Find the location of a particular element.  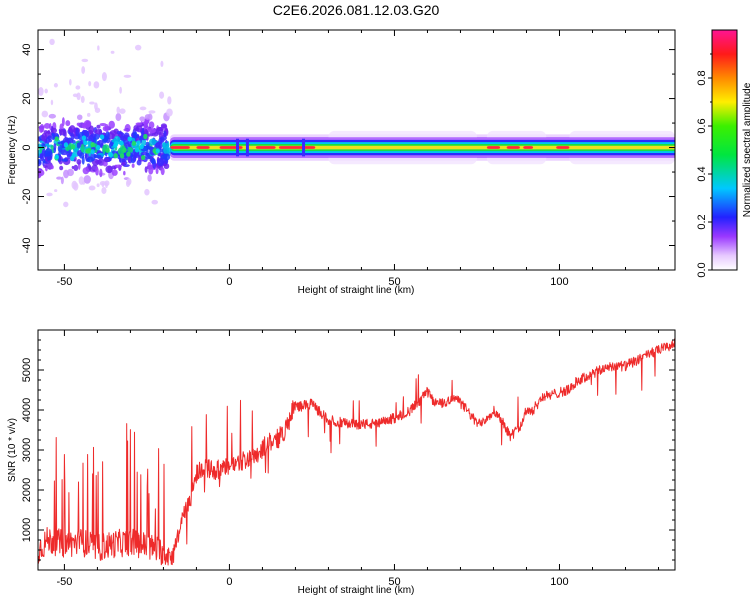

y-tick-label: 3000 is located at coordinates (27, 450).